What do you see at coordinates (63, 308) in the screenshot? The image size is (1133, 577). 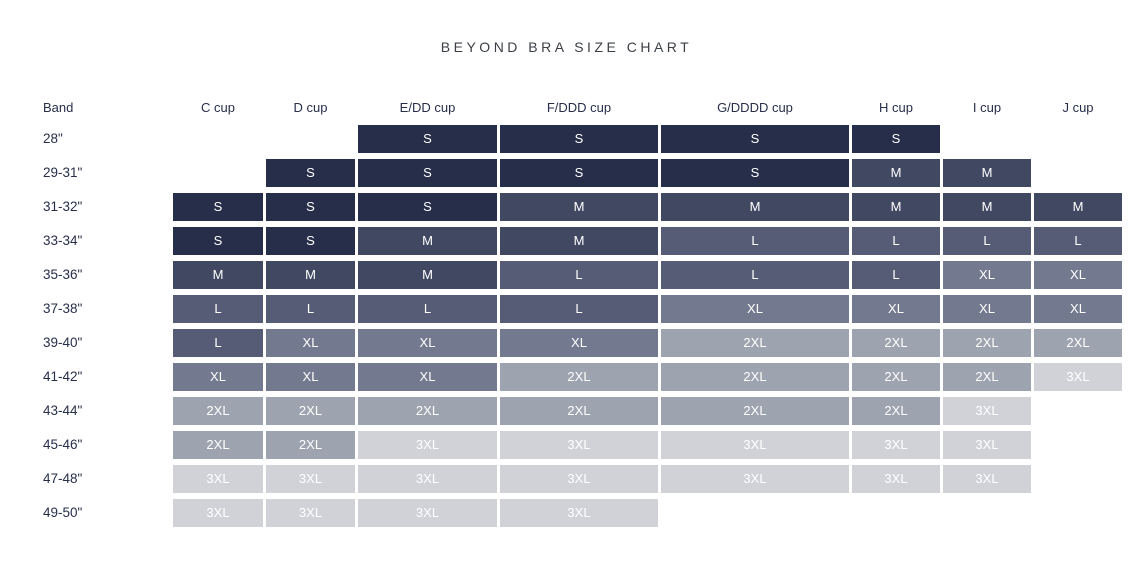 I see `band-row-label: 37-38"` at bounding box center [63, 308].